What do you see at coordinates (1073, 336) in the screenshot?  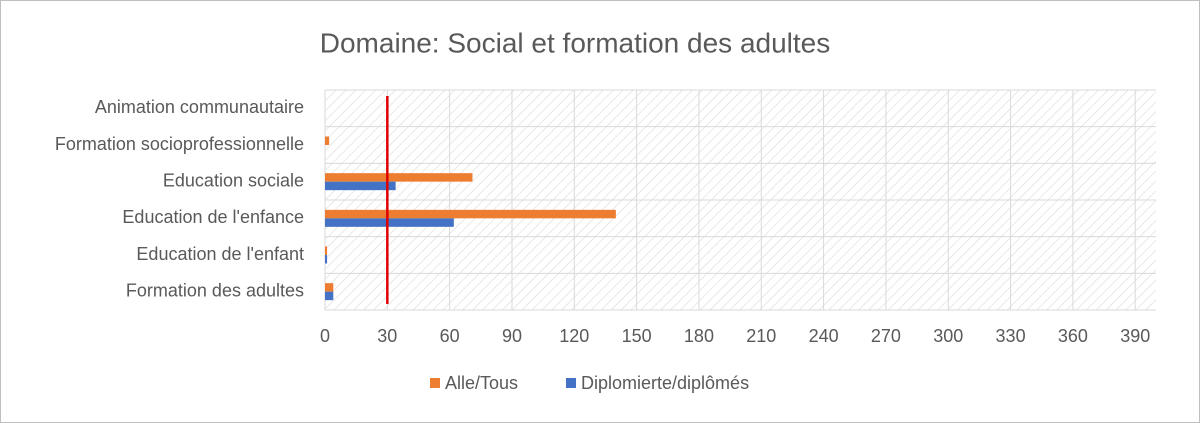 I see `x-tick-label: 360` at bounding box center [1073, 336].